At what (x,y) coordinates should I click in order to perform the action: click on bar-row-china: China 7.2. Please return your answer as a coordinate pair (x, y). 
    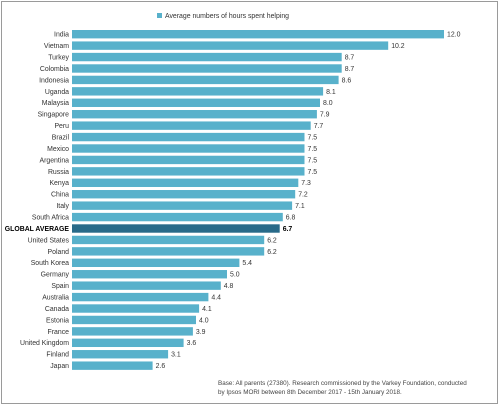
    Looking at the image, I should click on (179, 194).